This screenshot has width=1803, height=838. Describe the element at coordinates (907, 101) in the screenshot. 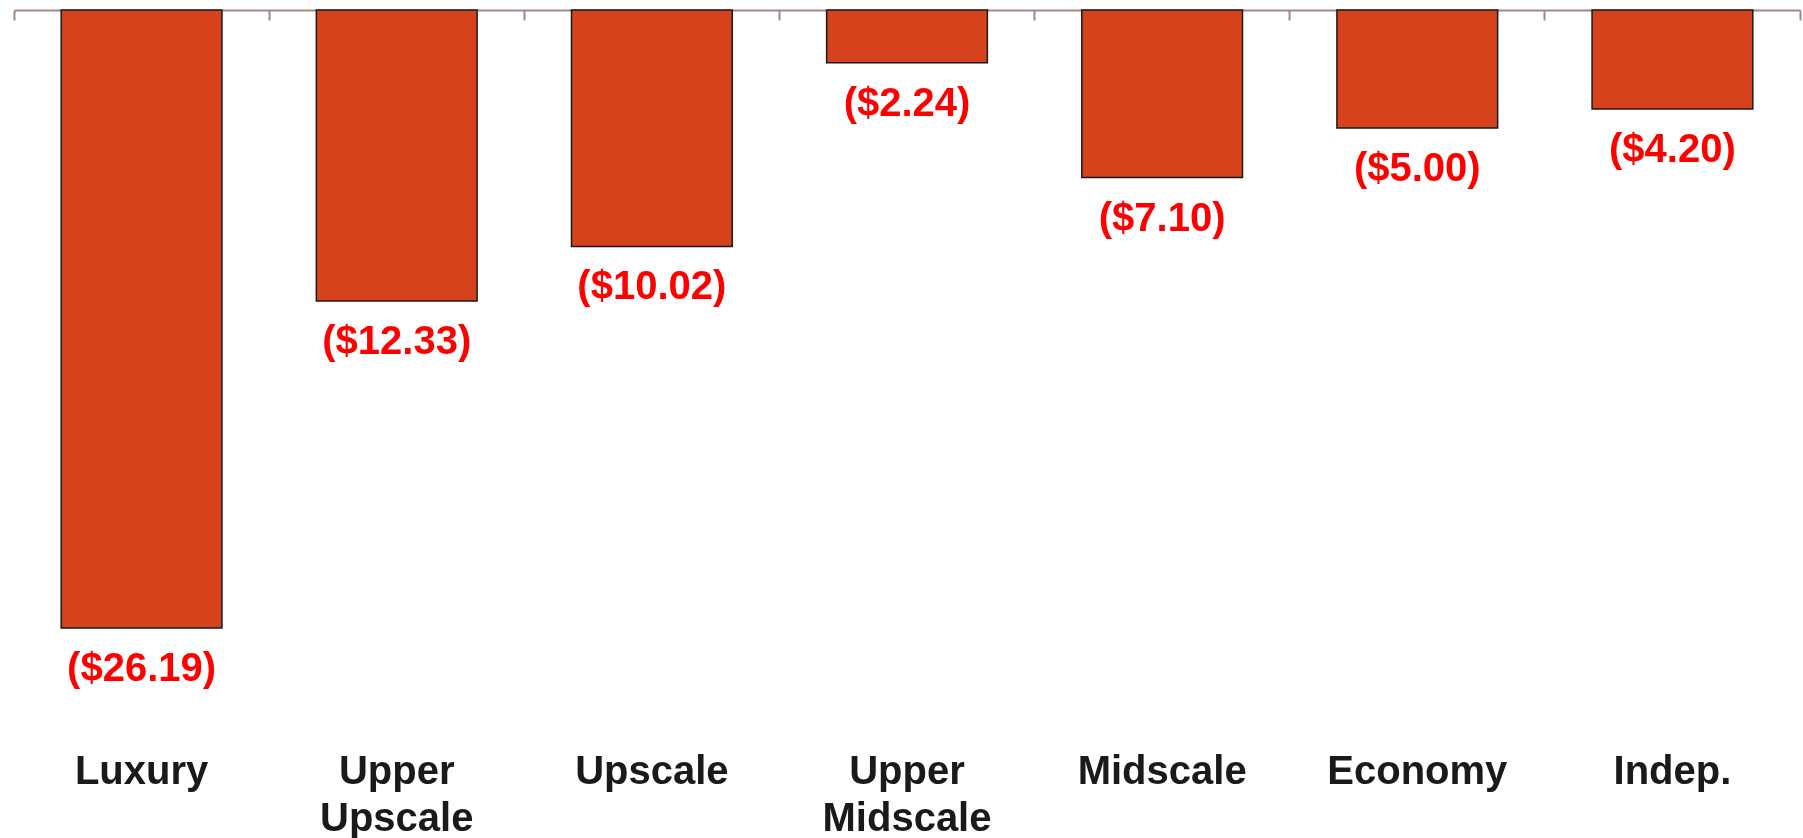

I see `data-label: ($2.24)` at that location.